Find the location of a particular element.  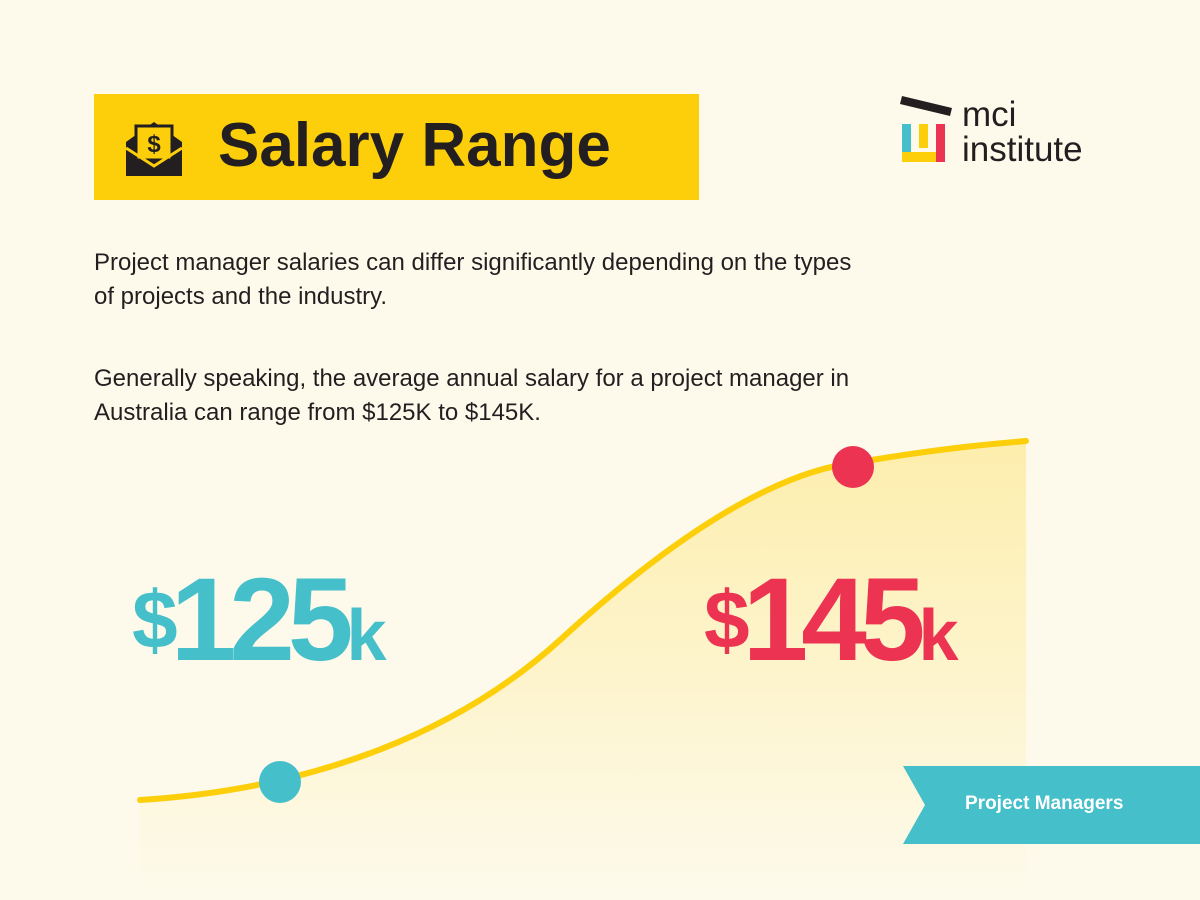

salary-high-amount: 145 is located at coordinates (834, 620).